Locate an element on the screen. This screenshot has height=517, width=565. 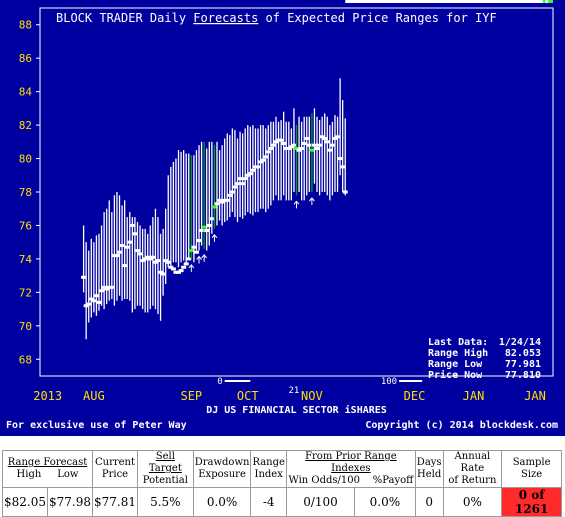
x-month-label: SEP is located at coordinates (191, 396).